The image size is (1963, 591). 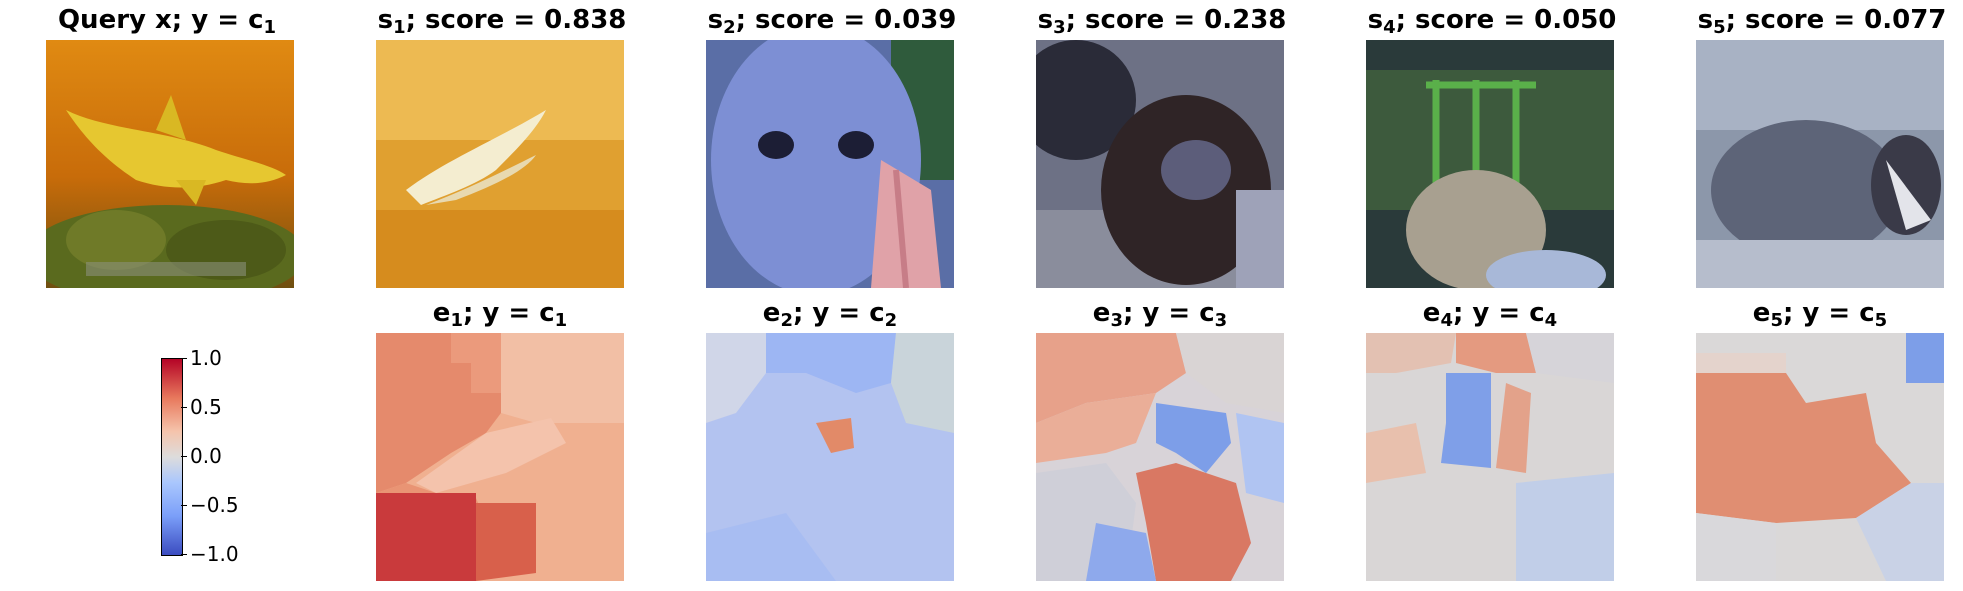 What do you see at coordinates (160, 20) in the screenshot?
I see `query-title-text: Query x; y = c` at bounding box center [160, 20].